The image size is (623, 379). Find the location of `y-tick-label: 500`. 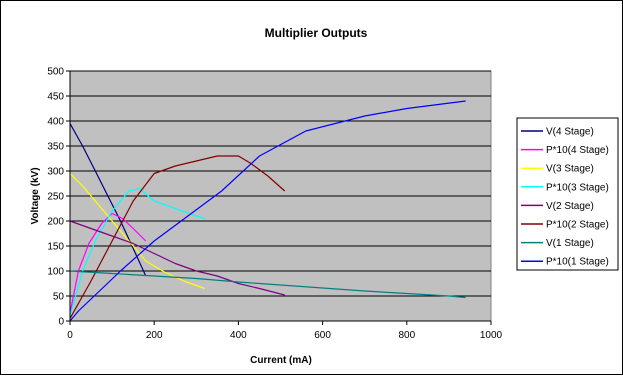

y-tick-label: 500 is located at coordinates (55, 72).